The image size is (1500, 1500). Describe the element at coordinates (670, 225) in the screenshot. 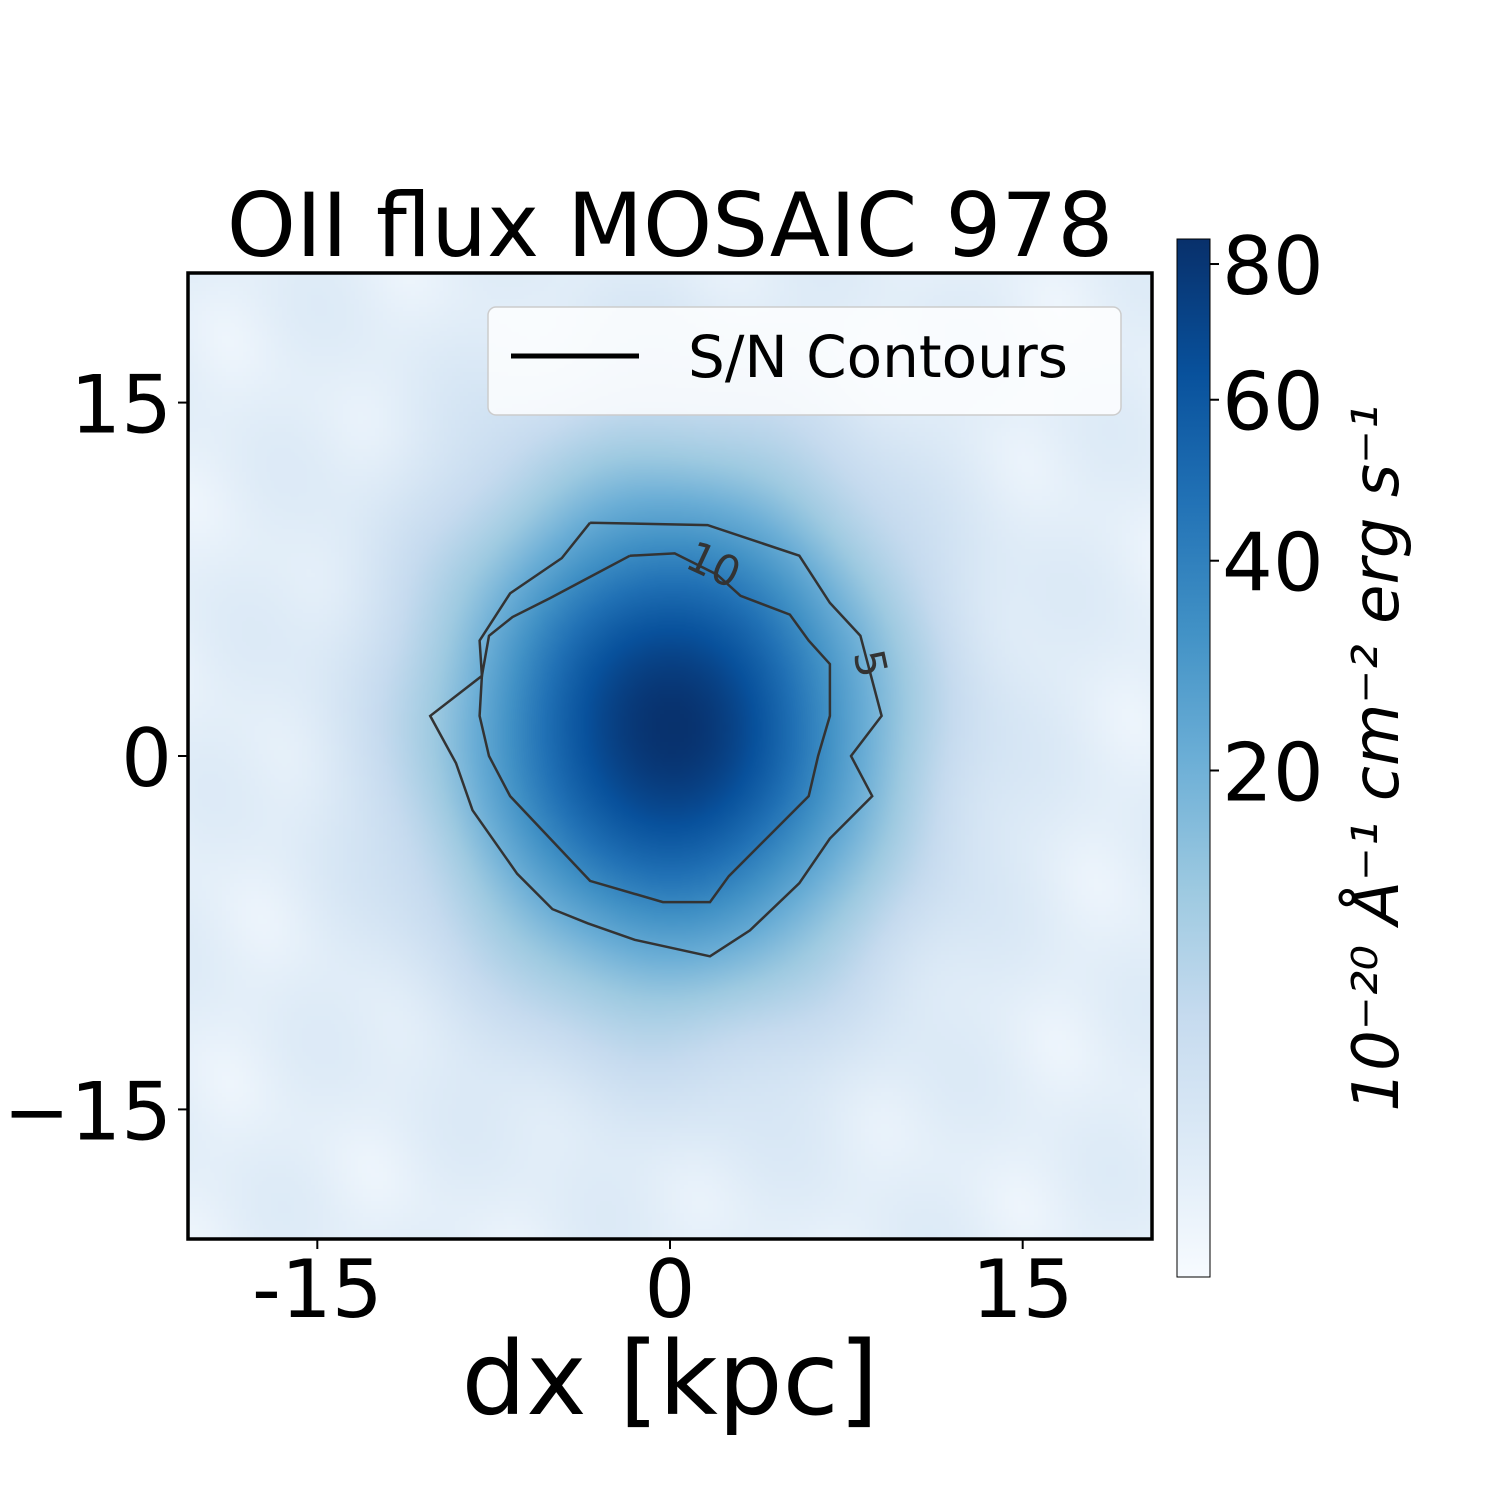

I see `chart-title: OII flux MOSAIC 978` at that location.